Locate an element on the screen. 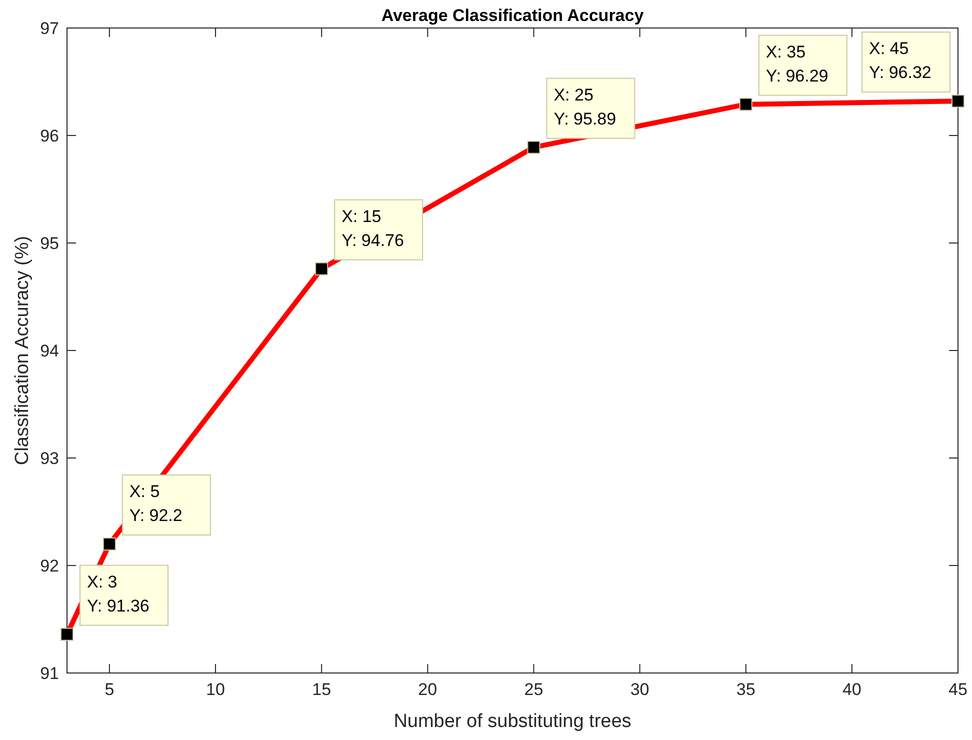  x-tick-label: 25 is located at coordinates (534, 689).